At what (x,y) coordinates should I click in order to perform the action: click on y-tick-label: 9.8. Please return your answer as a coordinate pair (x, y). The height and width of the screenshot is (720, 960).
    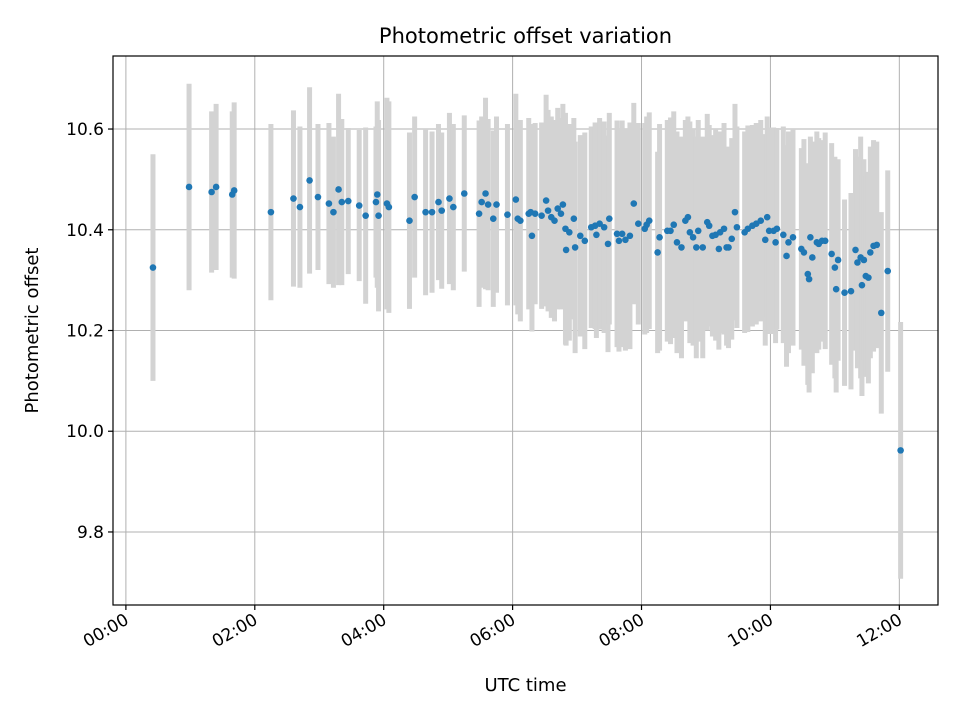
    Looking at the image, I should click on (90, 533).